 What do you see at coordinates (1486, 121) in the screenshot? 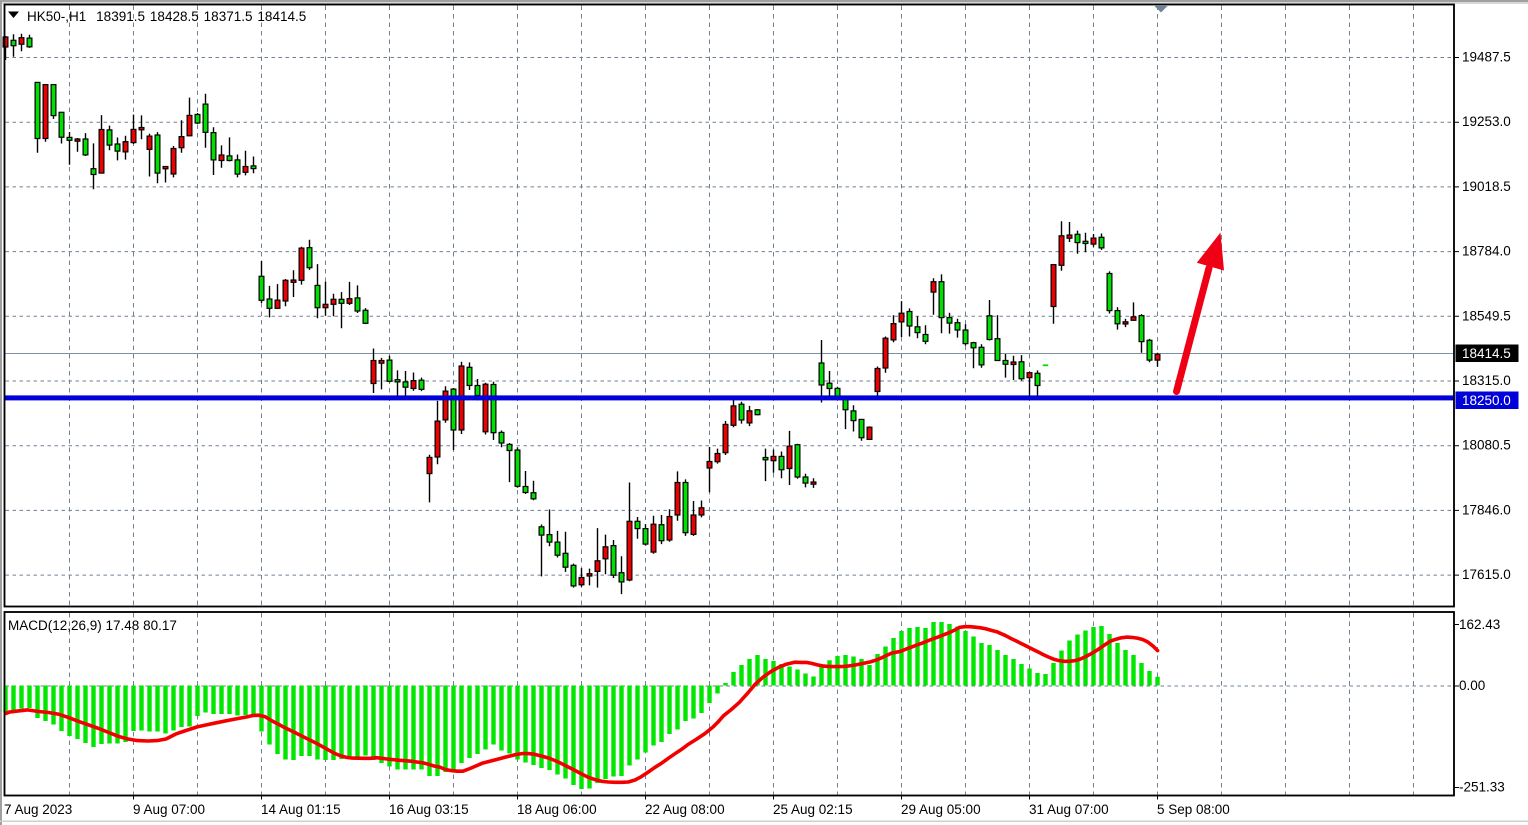
I see `svg-text: 19253.0` at bounding box center [1486, 121].